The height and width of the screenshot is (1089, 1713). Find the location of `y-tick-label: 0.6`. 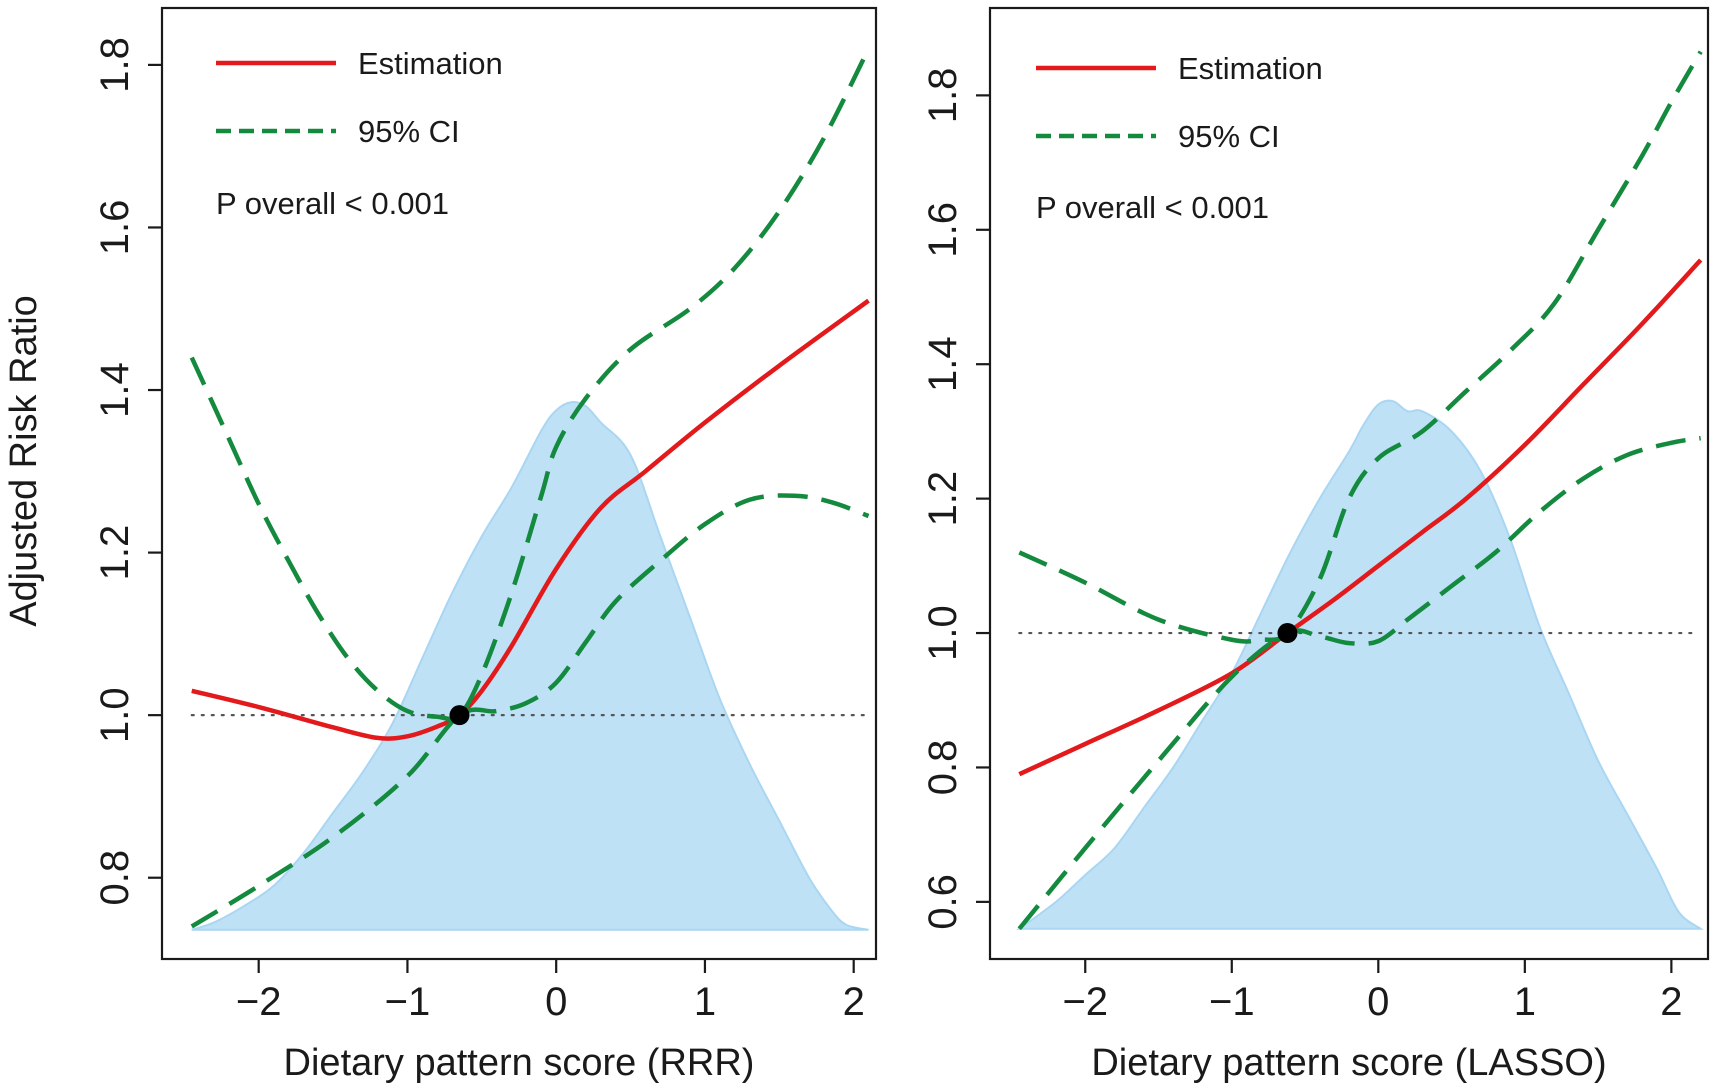

y-tick-label: 0.6 is located at coordinates (943, 902).